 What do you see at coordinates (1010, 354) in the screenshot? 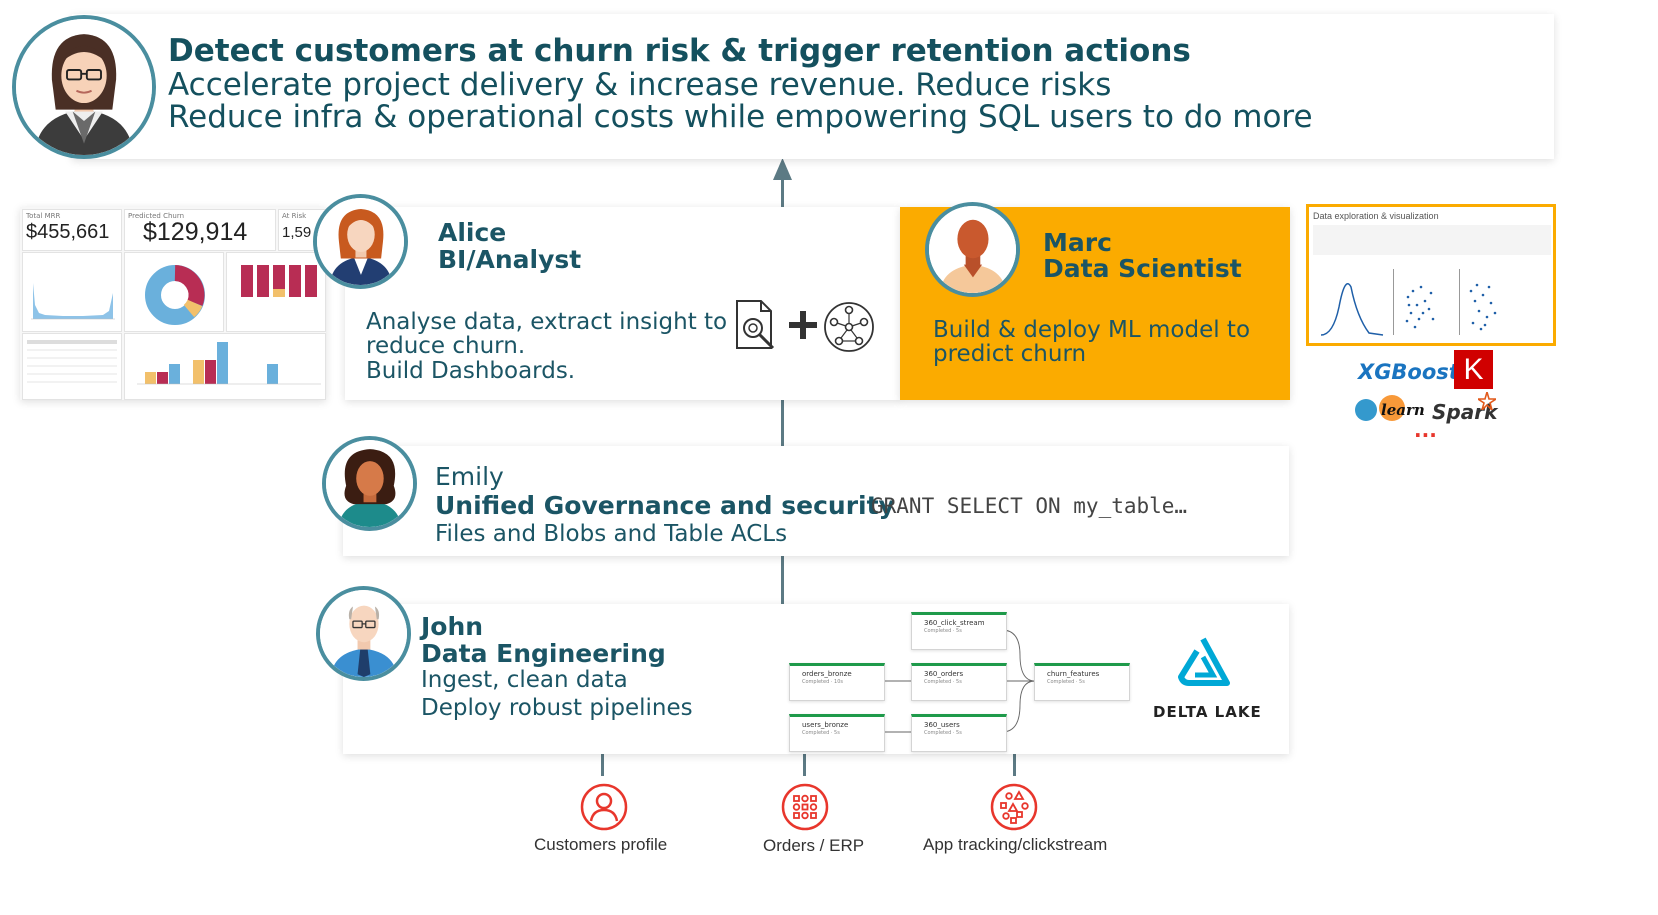
I see `marc-desc-2: predict churn` at bounding box center [1010, 354].